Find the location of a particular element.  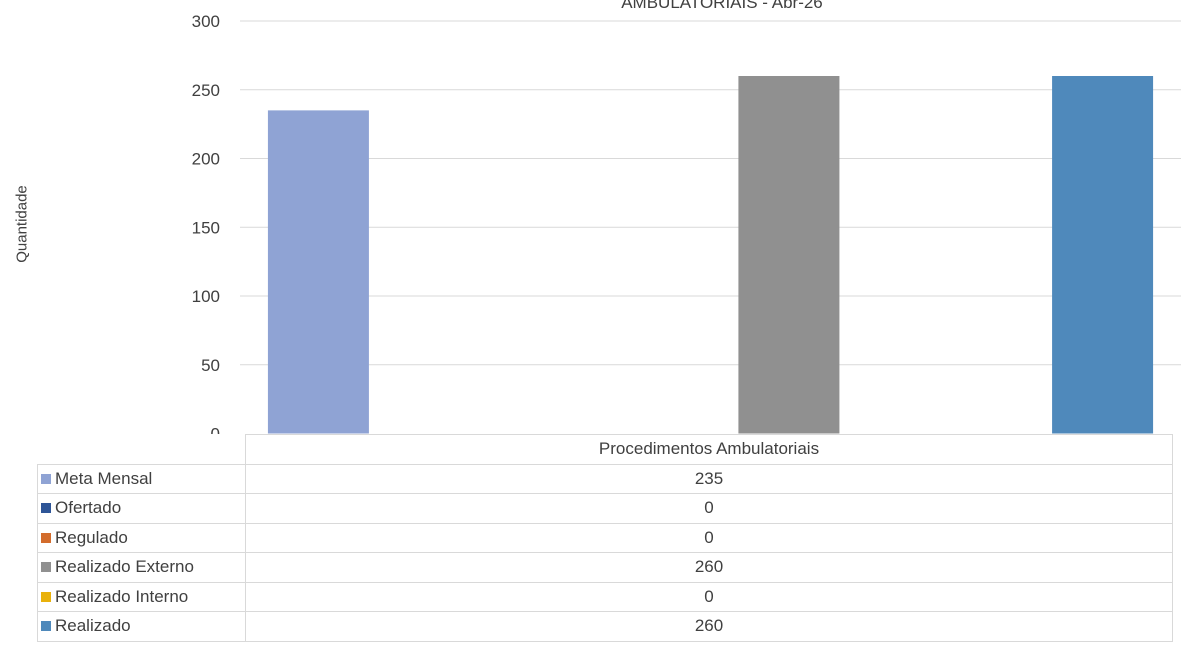

table-row: Ofertado 0 is located at coordinates (605, 508).